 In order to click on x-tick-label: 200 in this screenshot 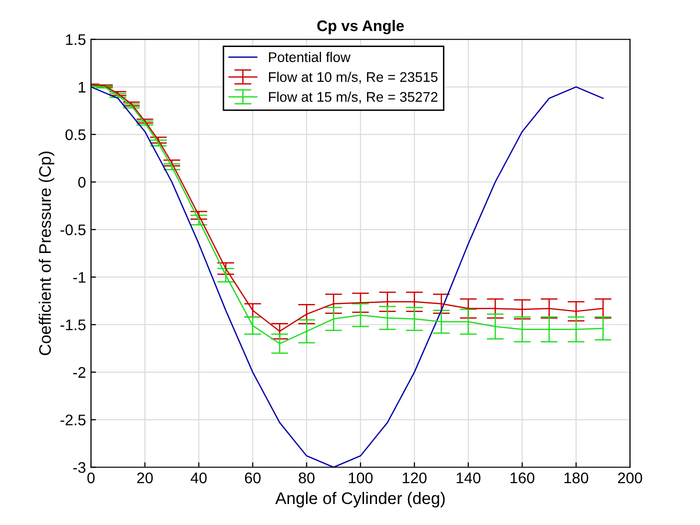, I will do `click(630, 478)`.